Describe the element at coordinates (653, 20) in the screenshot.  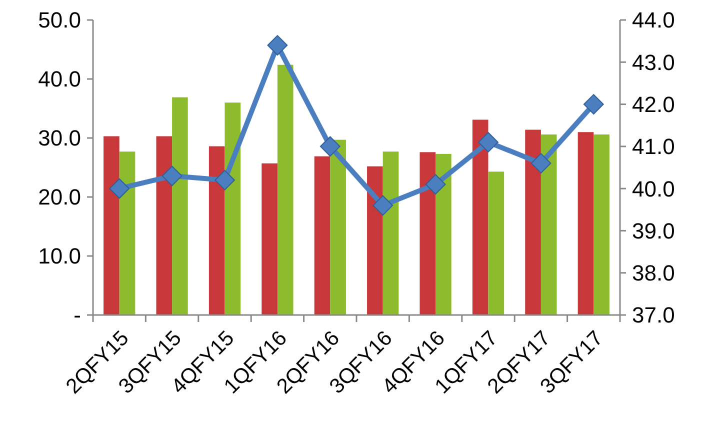
I see `y2-tick-label: 44.0` at that location.